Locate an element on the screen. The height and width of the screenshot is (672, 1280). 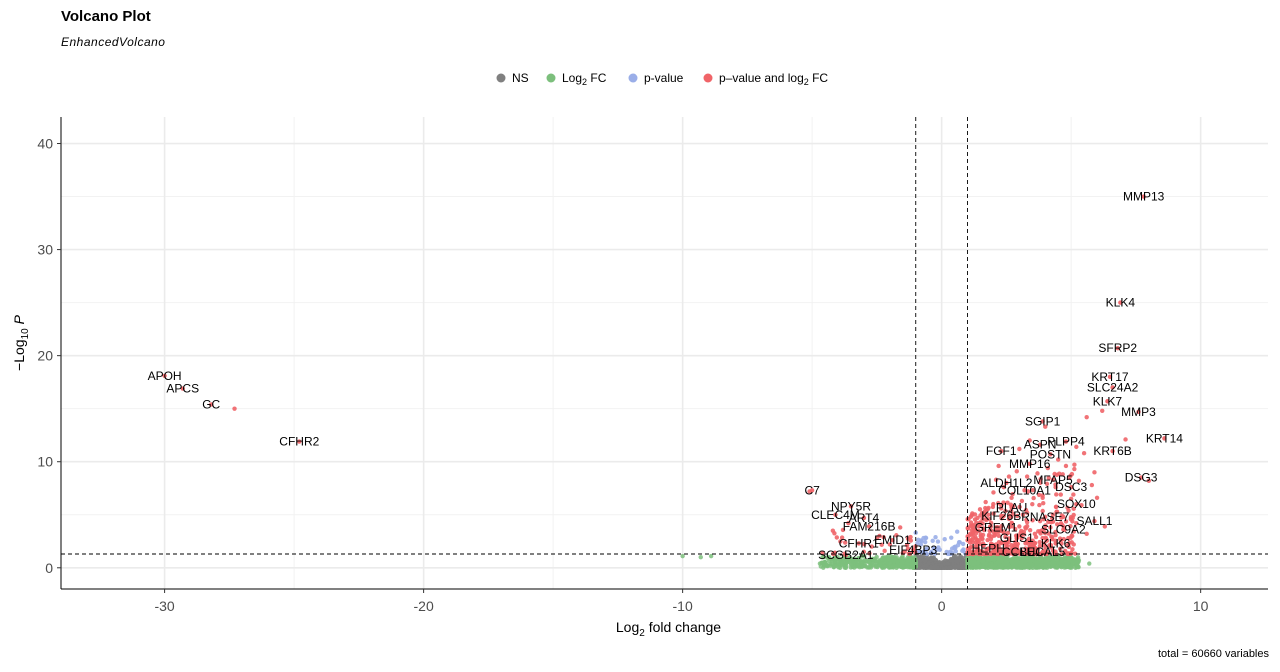
x-tick-label: -10 is located at coordinates (683, 606).